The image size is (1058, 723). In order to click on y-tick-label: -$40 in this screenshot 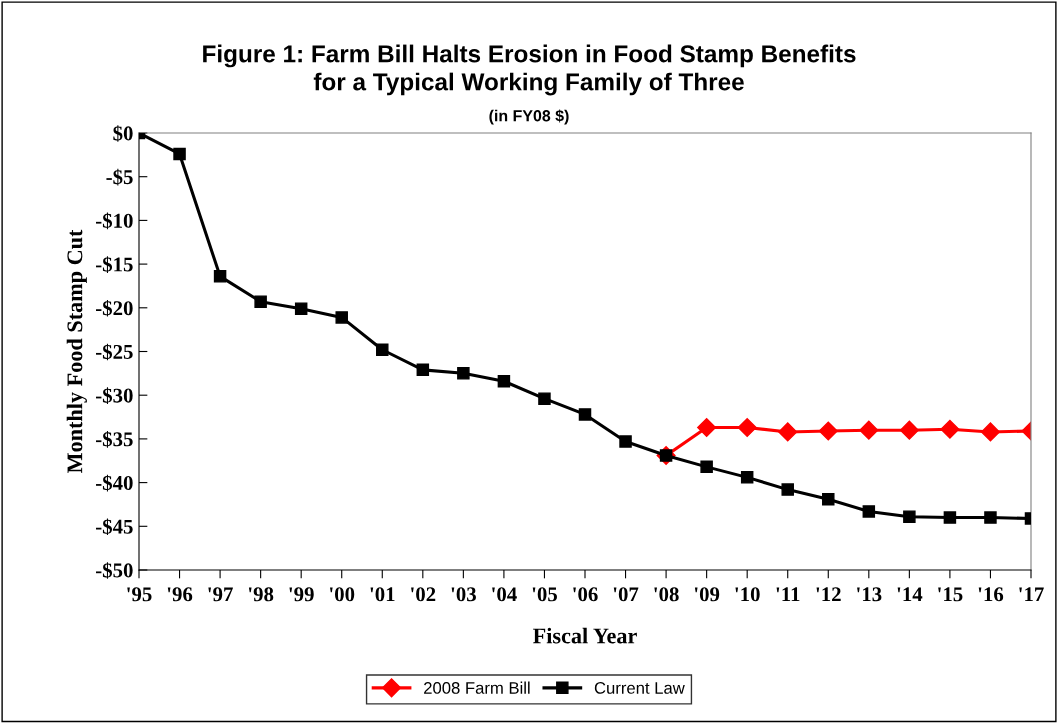, I will do `click(114, 483)`.